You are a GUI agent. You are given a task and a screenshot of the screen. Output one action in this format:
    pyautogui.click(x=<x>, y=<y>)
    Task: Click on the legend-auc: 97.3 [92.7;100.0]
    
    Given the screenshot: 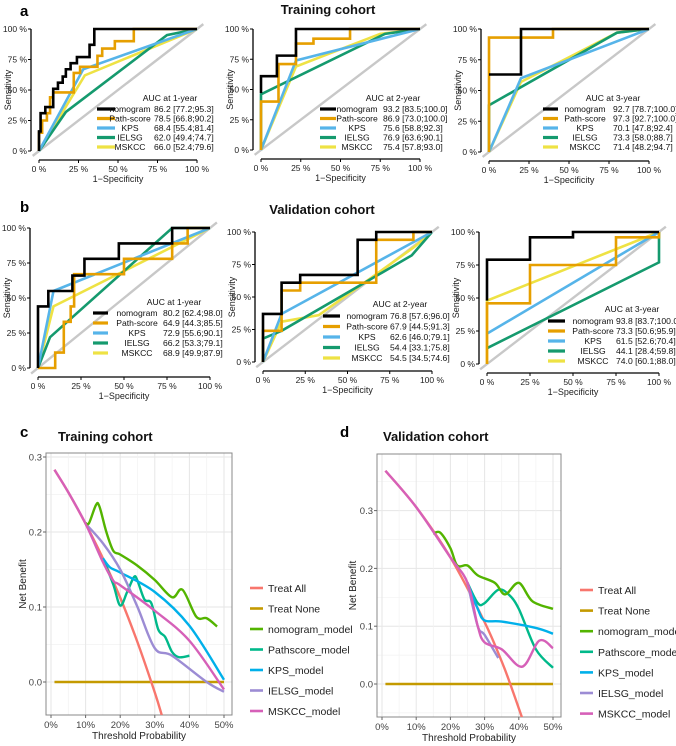 What is the action you would take?
    pyautogui.click(x=644, y=119)
    